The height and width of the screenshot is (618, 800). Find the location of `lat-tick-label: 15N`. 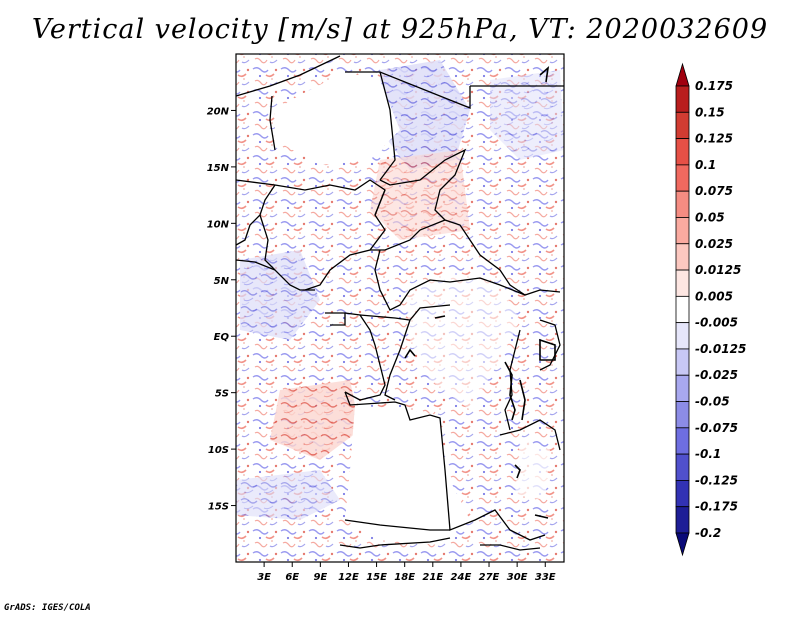

lat-tick-label: 15N is located at coordinates (218, 168).